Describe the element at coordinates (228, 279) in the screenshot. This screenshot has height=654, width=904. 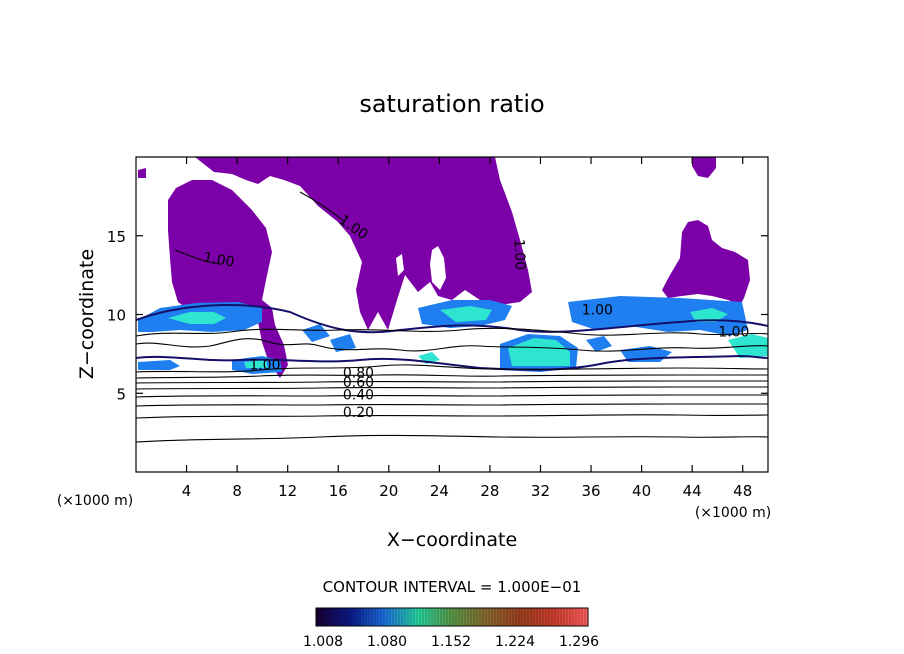
I see `supersaturated-region-left` at that location.